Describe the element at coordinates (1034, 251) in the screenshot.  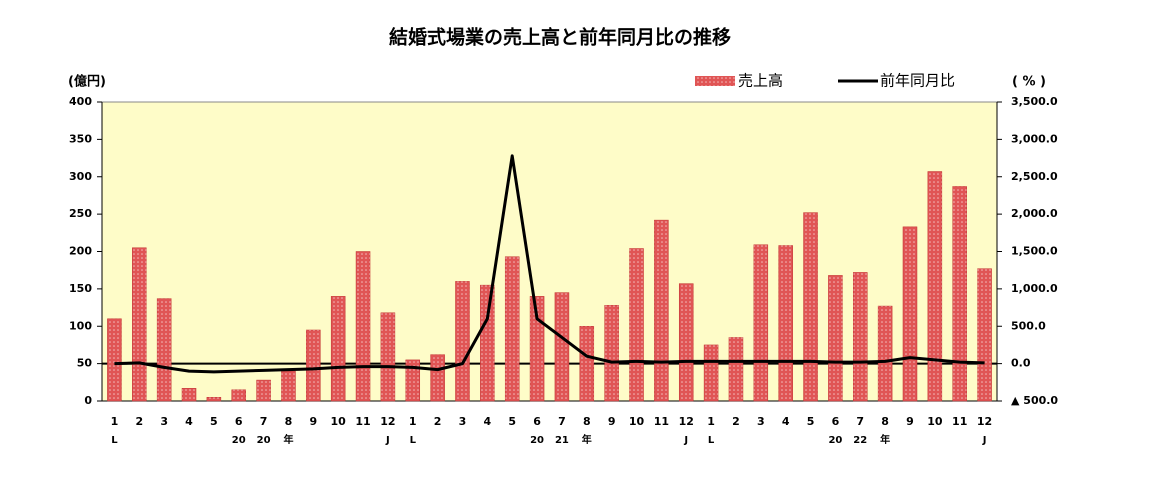
I see `y2-tick-label: 1,500.0` at that location.